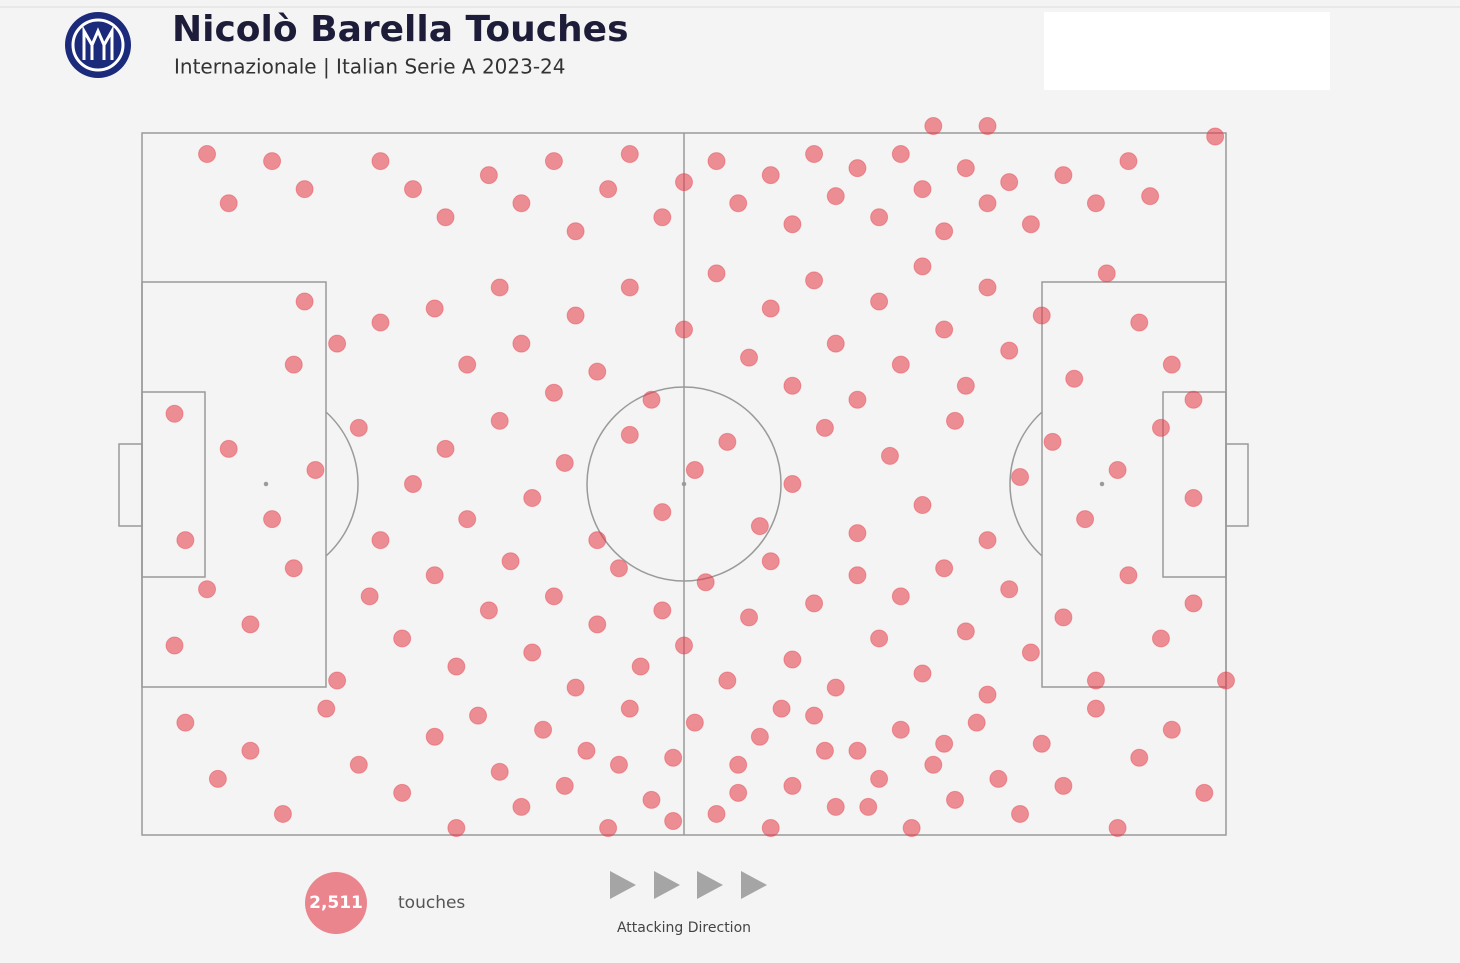 Image resolution: width=1460 pixels, height=963 pixels. I want to click on direction-label: Attacking Direction, so click(684, 928).